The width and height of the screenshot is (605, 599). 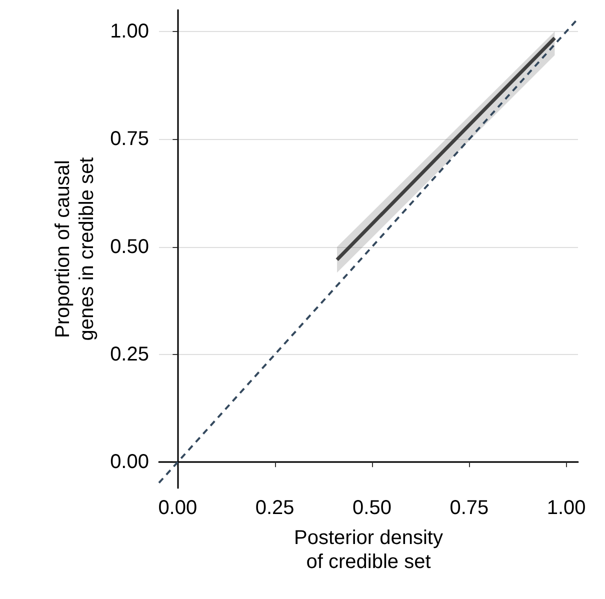 I want to click on y-tick-label: 0.75, so click(x=129, y=139).